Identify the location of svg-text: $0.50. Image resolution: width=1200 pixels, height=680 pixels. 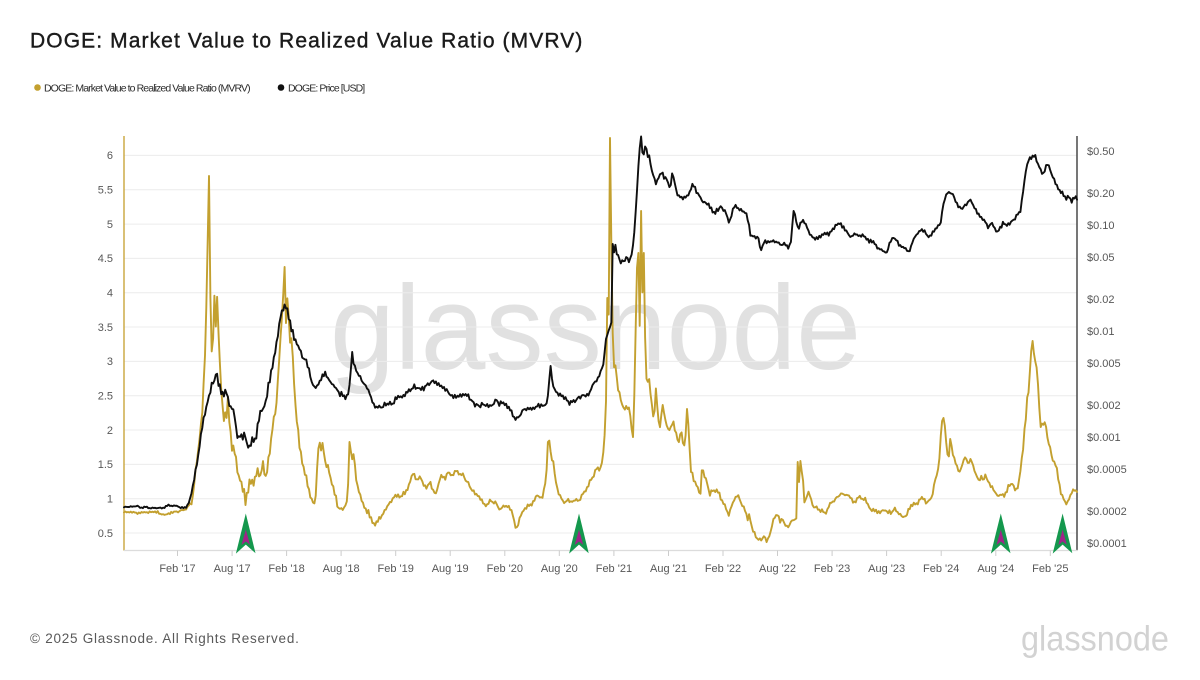
(1101, 152).